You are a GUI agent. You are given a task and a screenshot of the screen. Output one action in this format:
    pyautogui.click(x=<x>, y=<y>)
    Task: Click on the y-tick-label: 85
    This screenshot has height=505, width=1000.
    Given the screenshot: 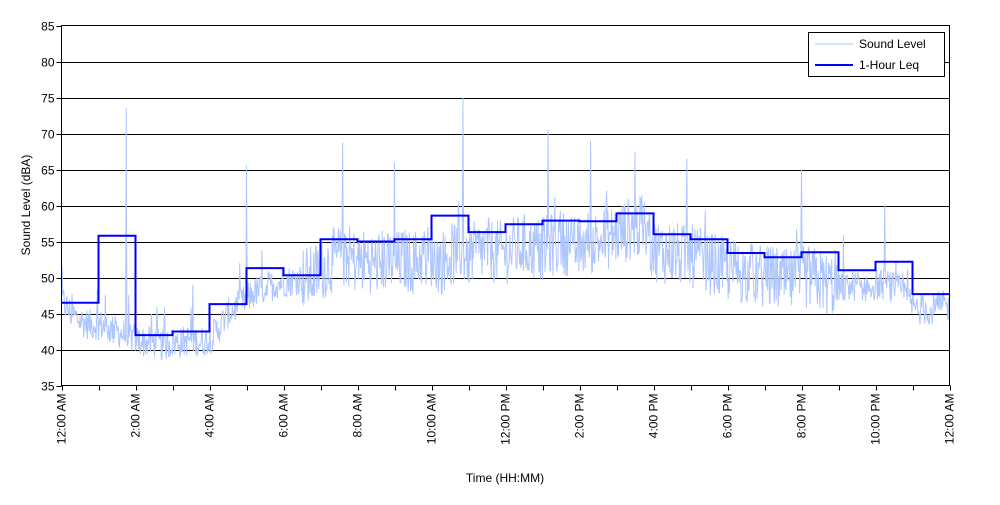 What is the action you would take?
    pyautogui.click(x=48, y=27)
    